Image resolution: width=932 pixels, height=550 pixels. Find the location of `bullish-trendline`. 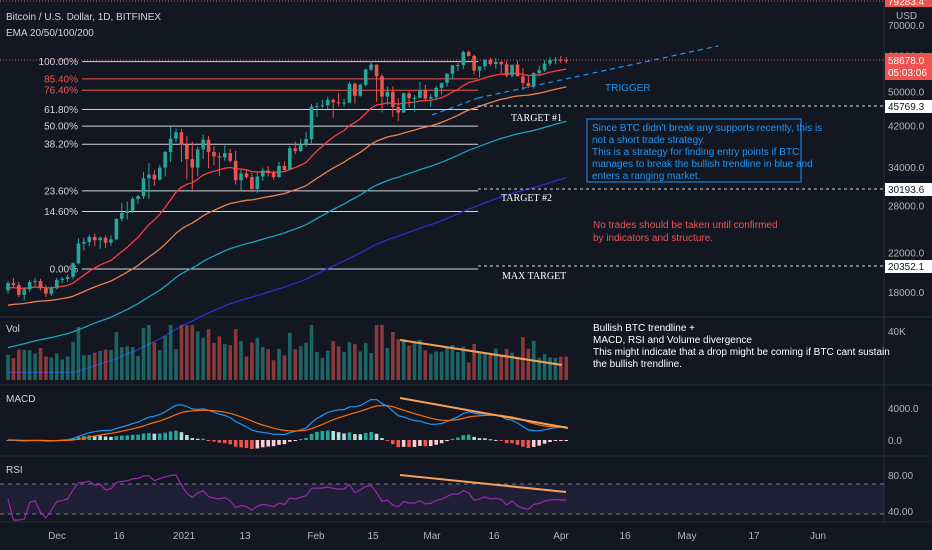

bullish-trendline is located at coordinates (598, 72).